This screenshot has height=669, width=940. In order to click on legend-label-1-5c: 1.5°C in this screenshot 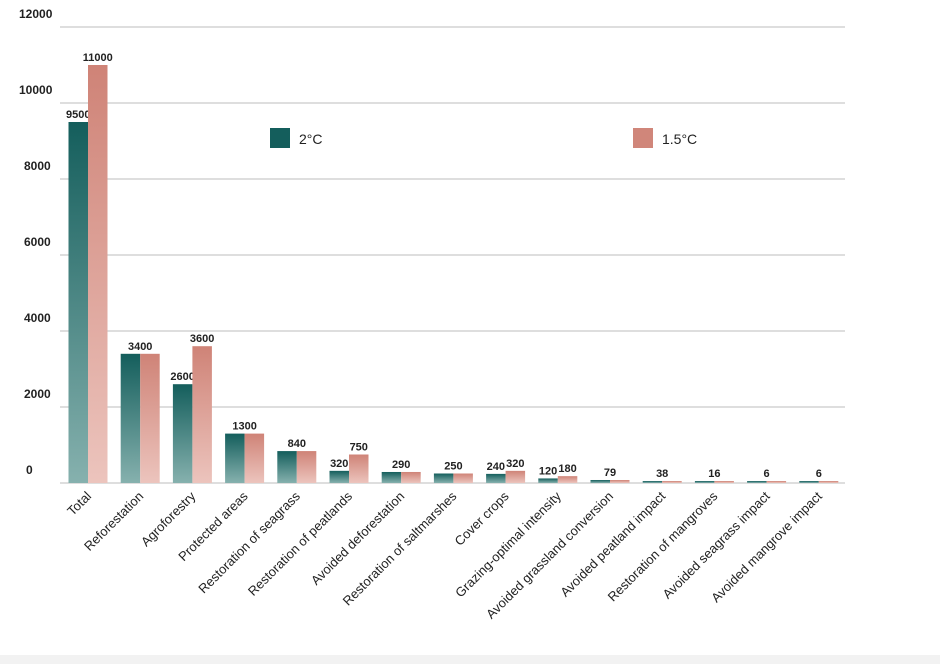, I will do `click(679, 139)`.